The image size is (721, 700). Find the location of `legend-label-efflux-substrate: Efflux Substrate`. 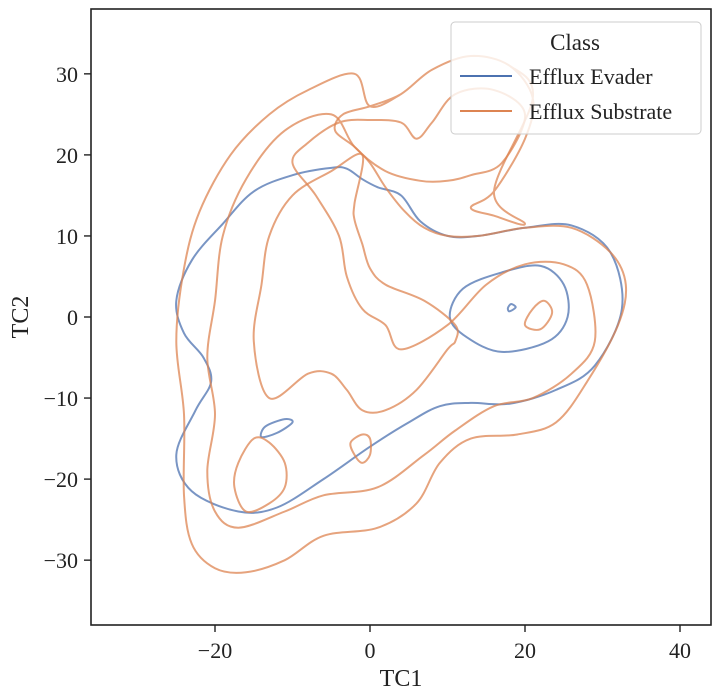

legend-label-efflux-substrate: Efflux Substrate is located at coordinates (600, 111).